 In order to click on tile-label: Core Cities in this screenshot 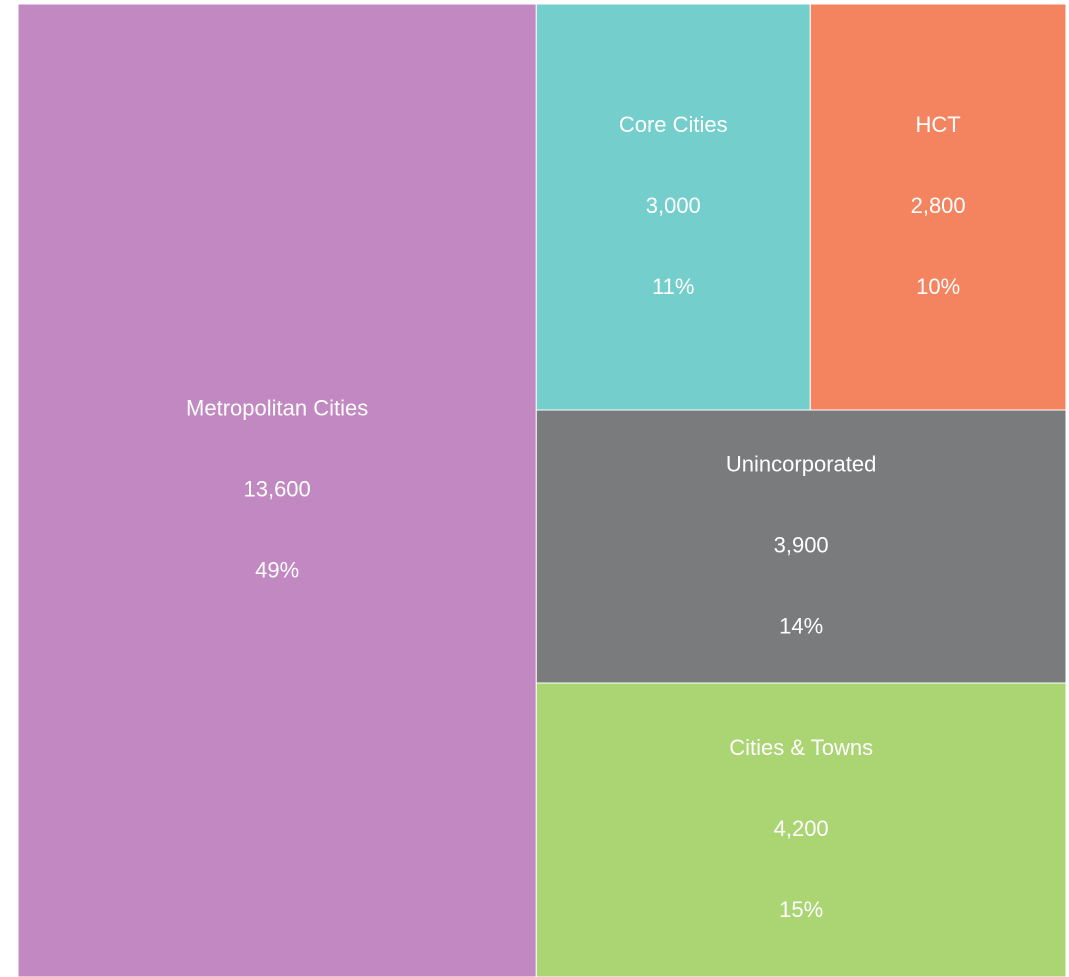, I will do `click(673, 124)`.